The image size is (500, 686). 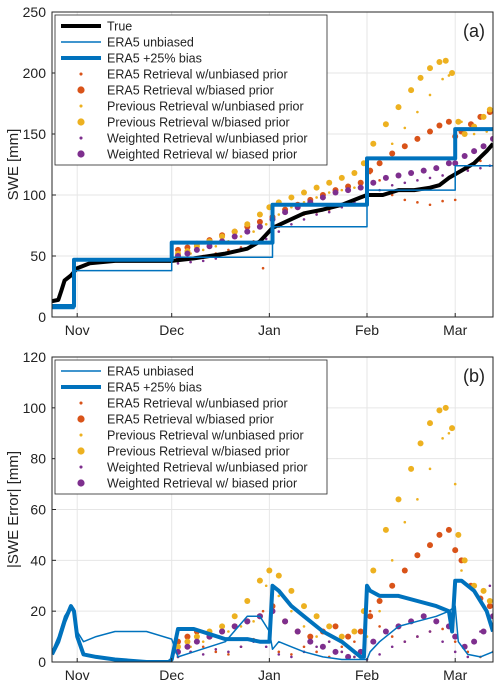 I want to click on legend-label: Weighted Retrieval w/unbiased prior, so click(x=207, y=139).